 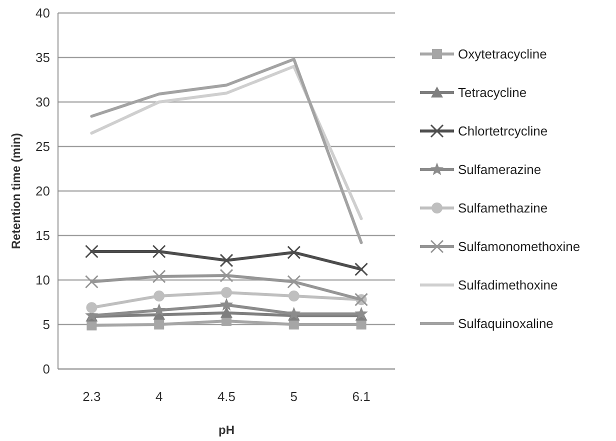 What do you see at coordinates (43, 102) in the screenshot?
I see `y-tick-label: 30` at bounding box center [43, 102].